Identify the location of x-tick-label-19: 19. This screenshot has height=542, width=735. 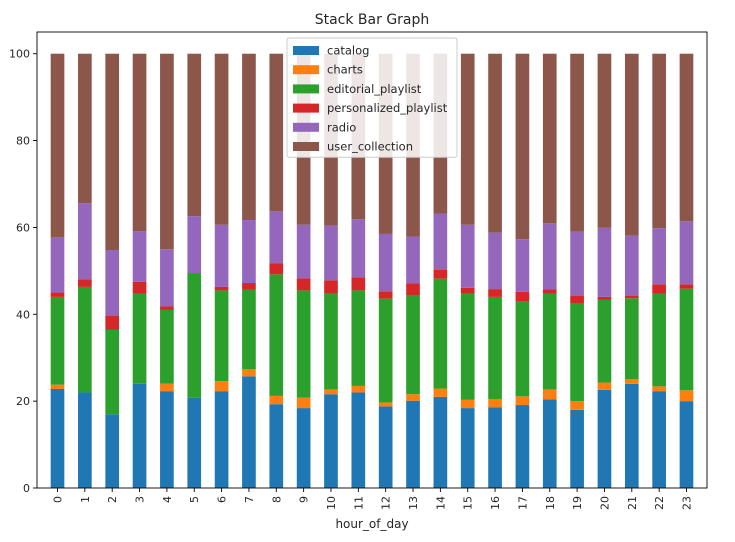
(577, 503).